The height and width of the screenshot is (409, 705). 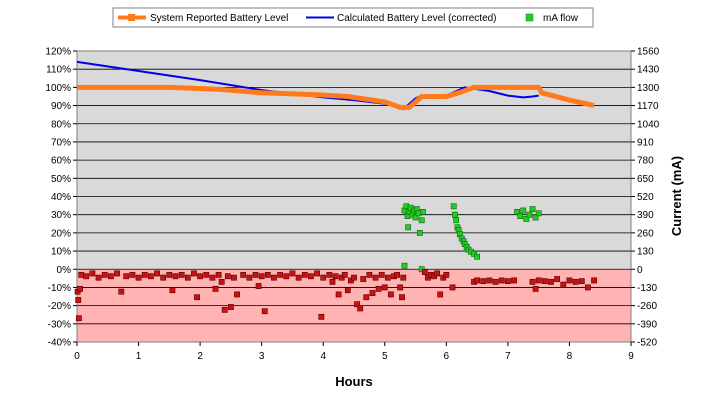 What do you see at coordinates (647, 306) in the screenshot?
I see `y2-tick-label: -260` at bounding box center [647, 306].